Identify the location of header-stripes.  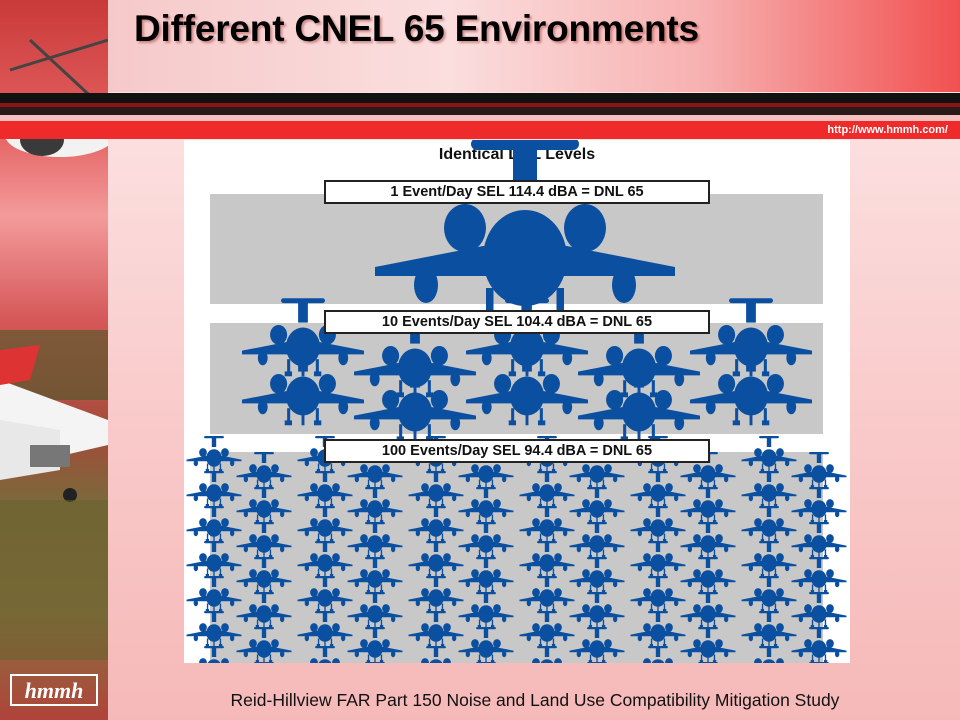
(480, 116).